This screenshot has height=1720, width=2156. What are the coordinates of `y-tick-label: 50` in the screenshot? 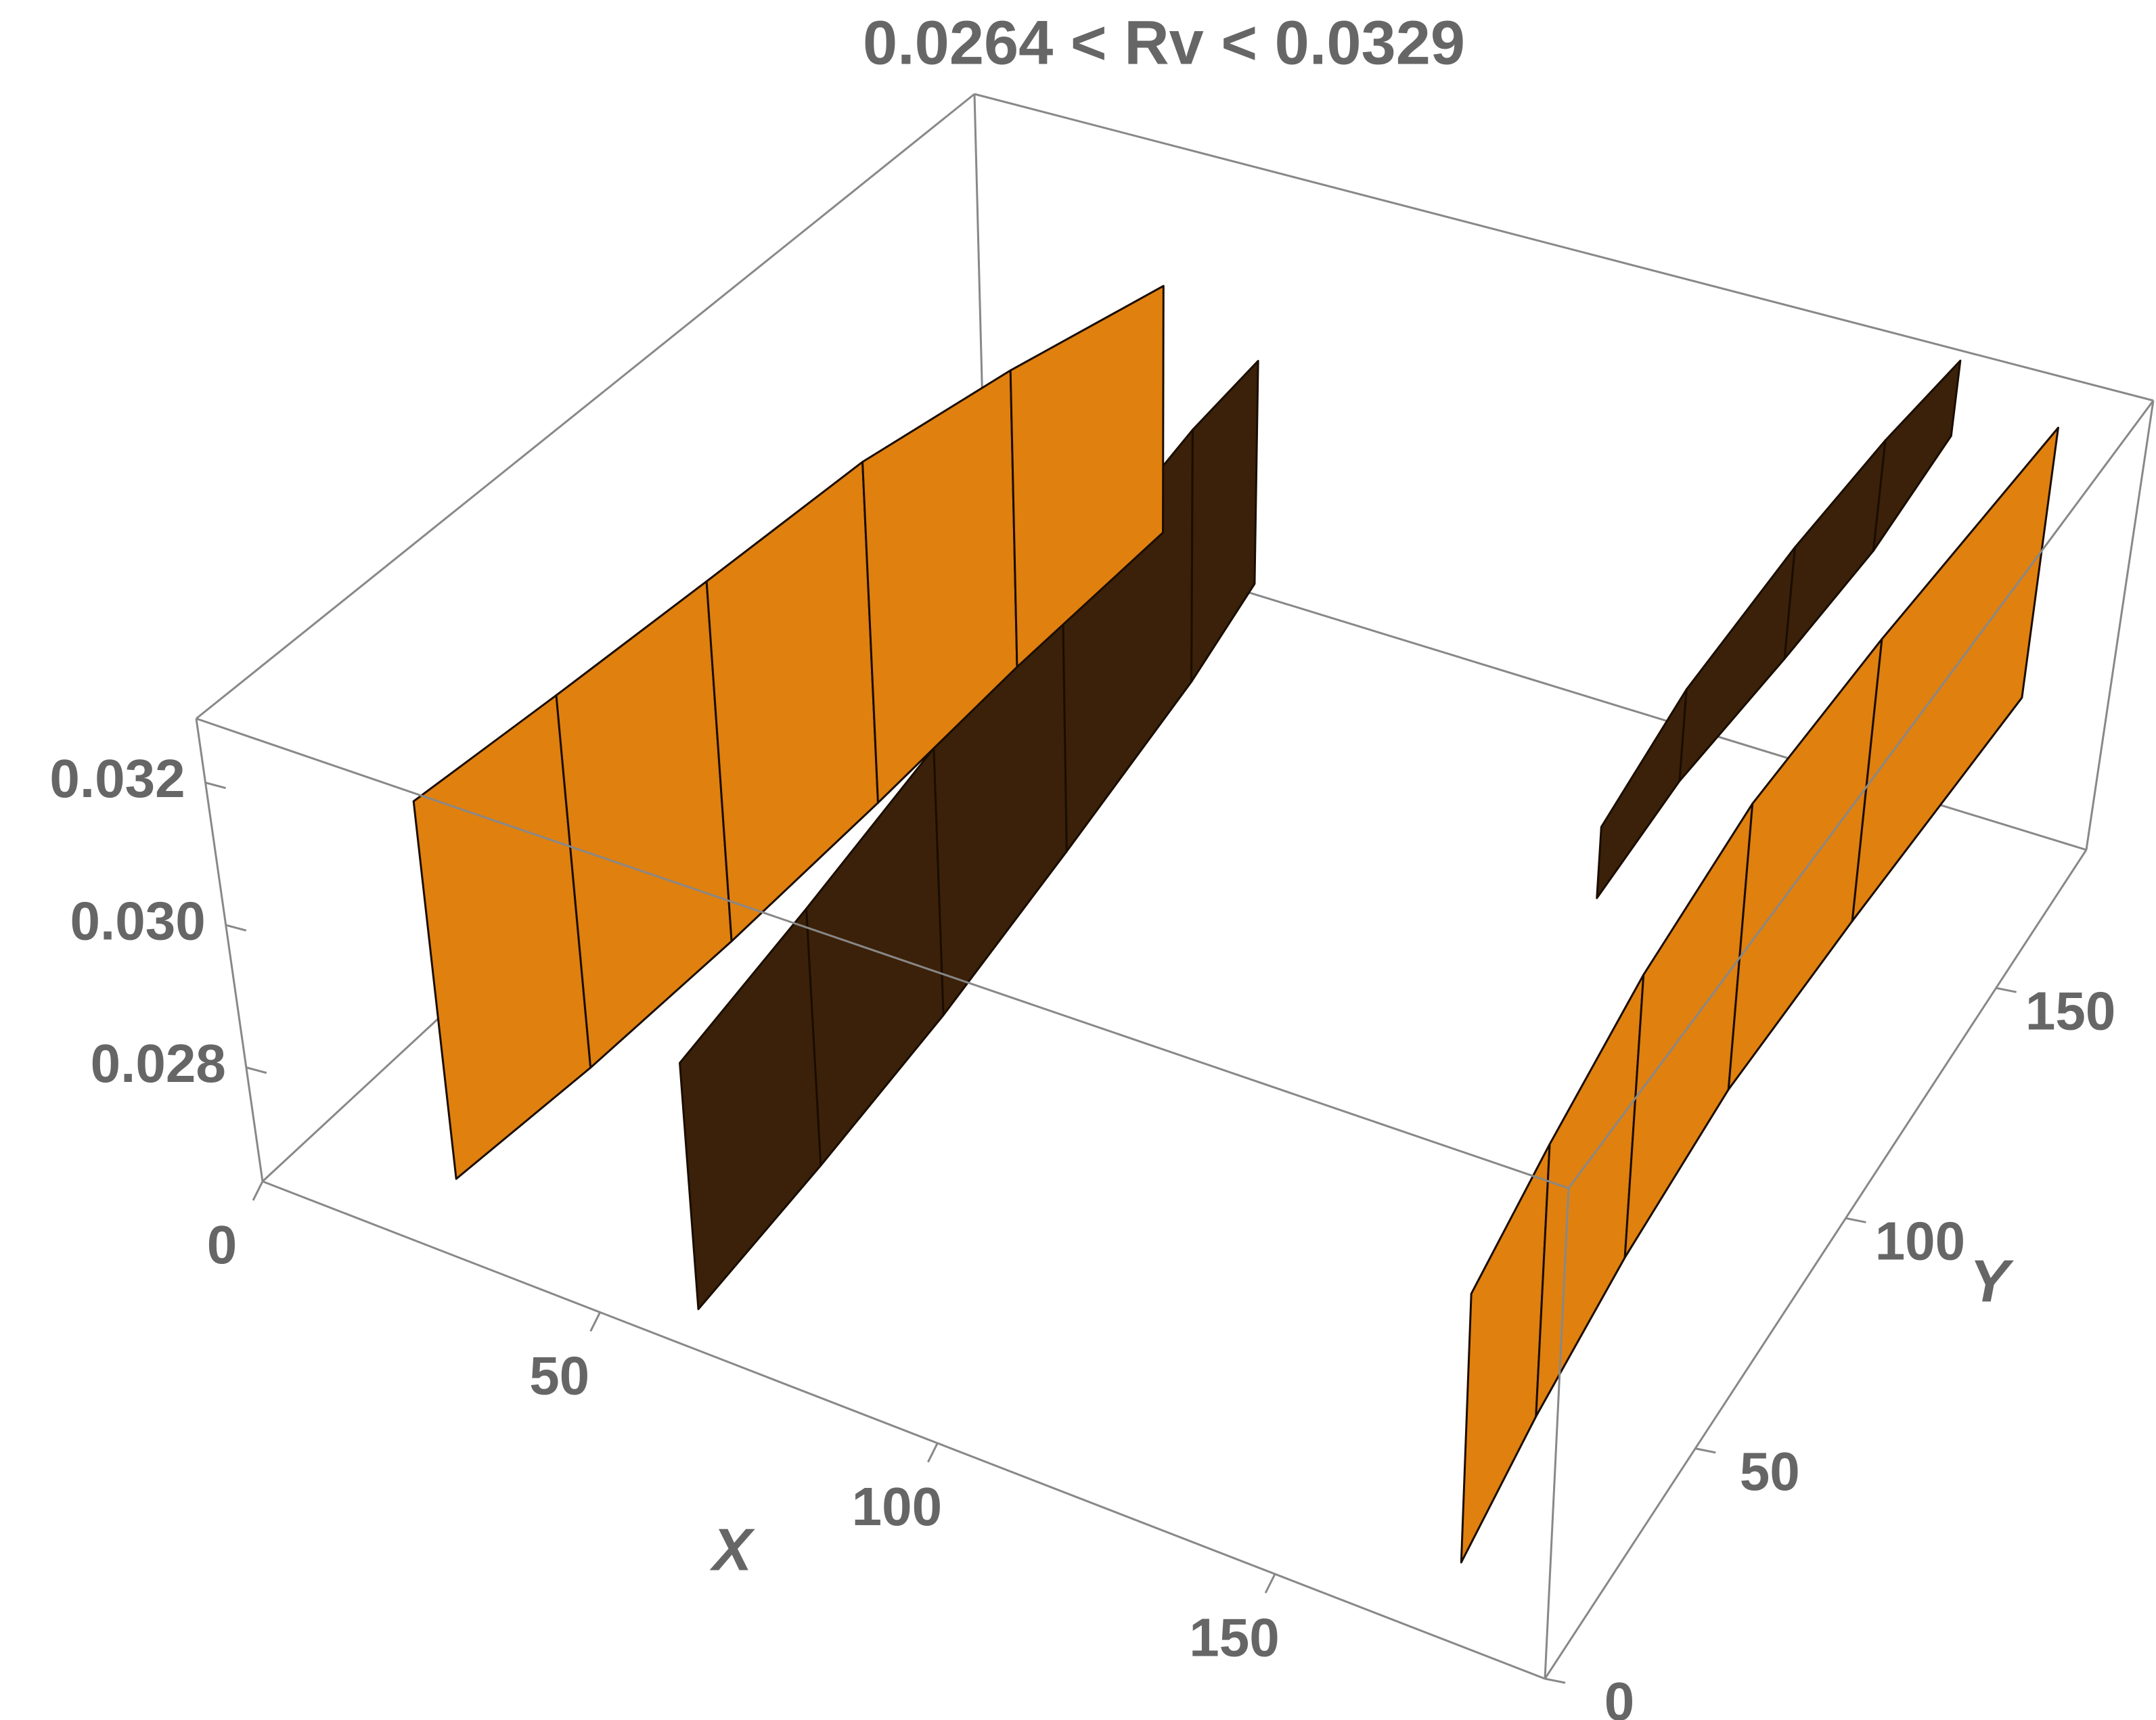 It's located at (1770, 1471).